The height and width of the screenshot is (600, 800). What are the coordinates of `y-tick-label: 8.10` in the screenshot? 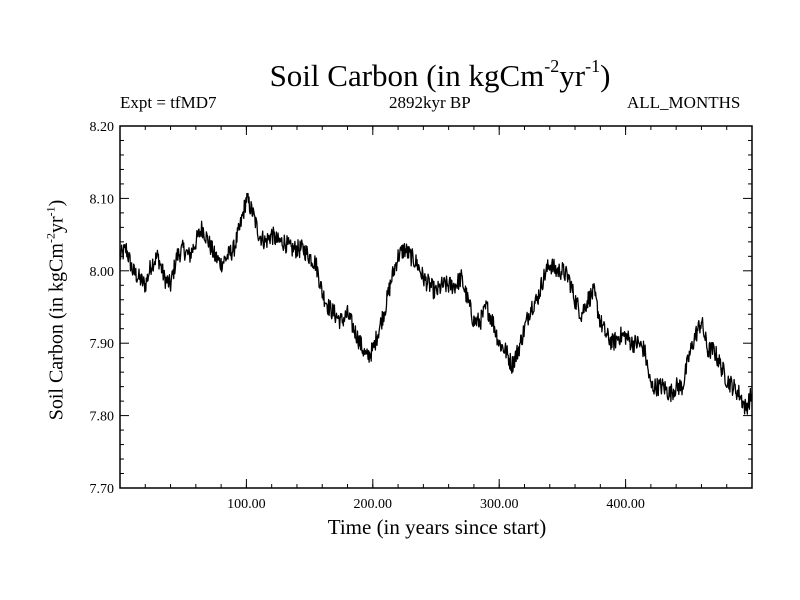 It's located at (102, 199).